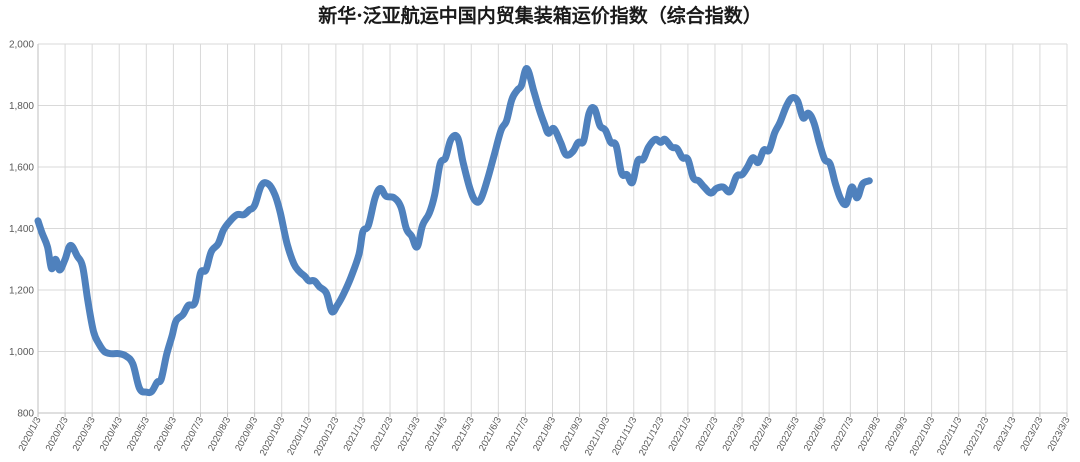 The width and height of the screenshot is (1080, 462). What do you see at coordinates (540, 15) in the screenshot?
I see `chart-title: 新华·泛亚航运中国内贸集装箱运价指数（综合指数）` at bounding box center [540, 15].